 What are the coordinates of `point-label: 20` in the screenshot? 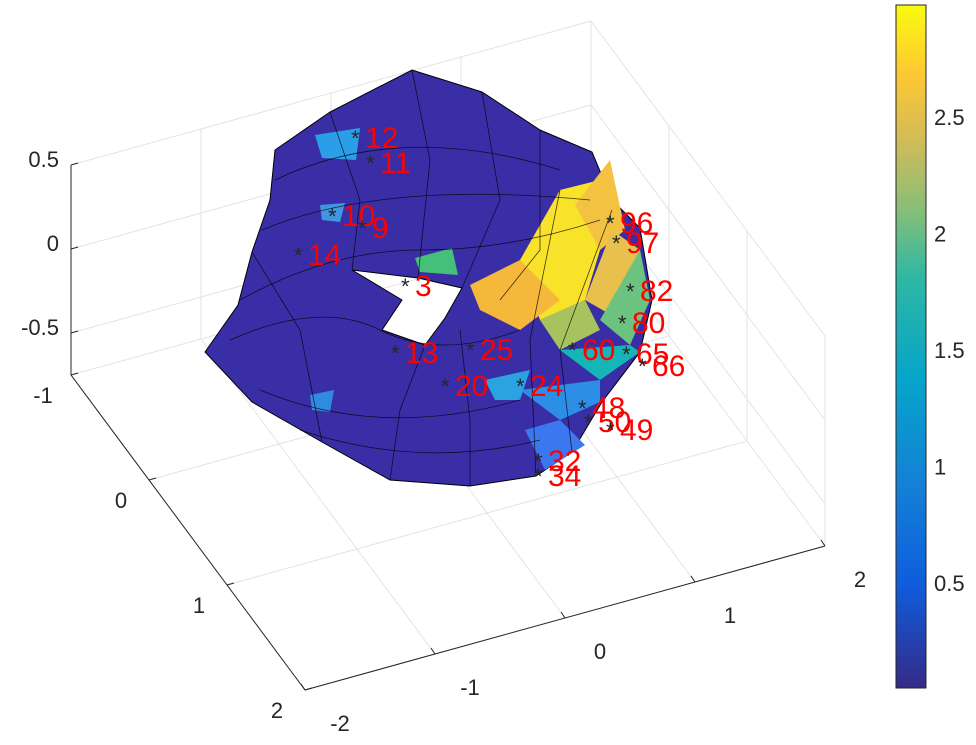 It's located at (471, 386).